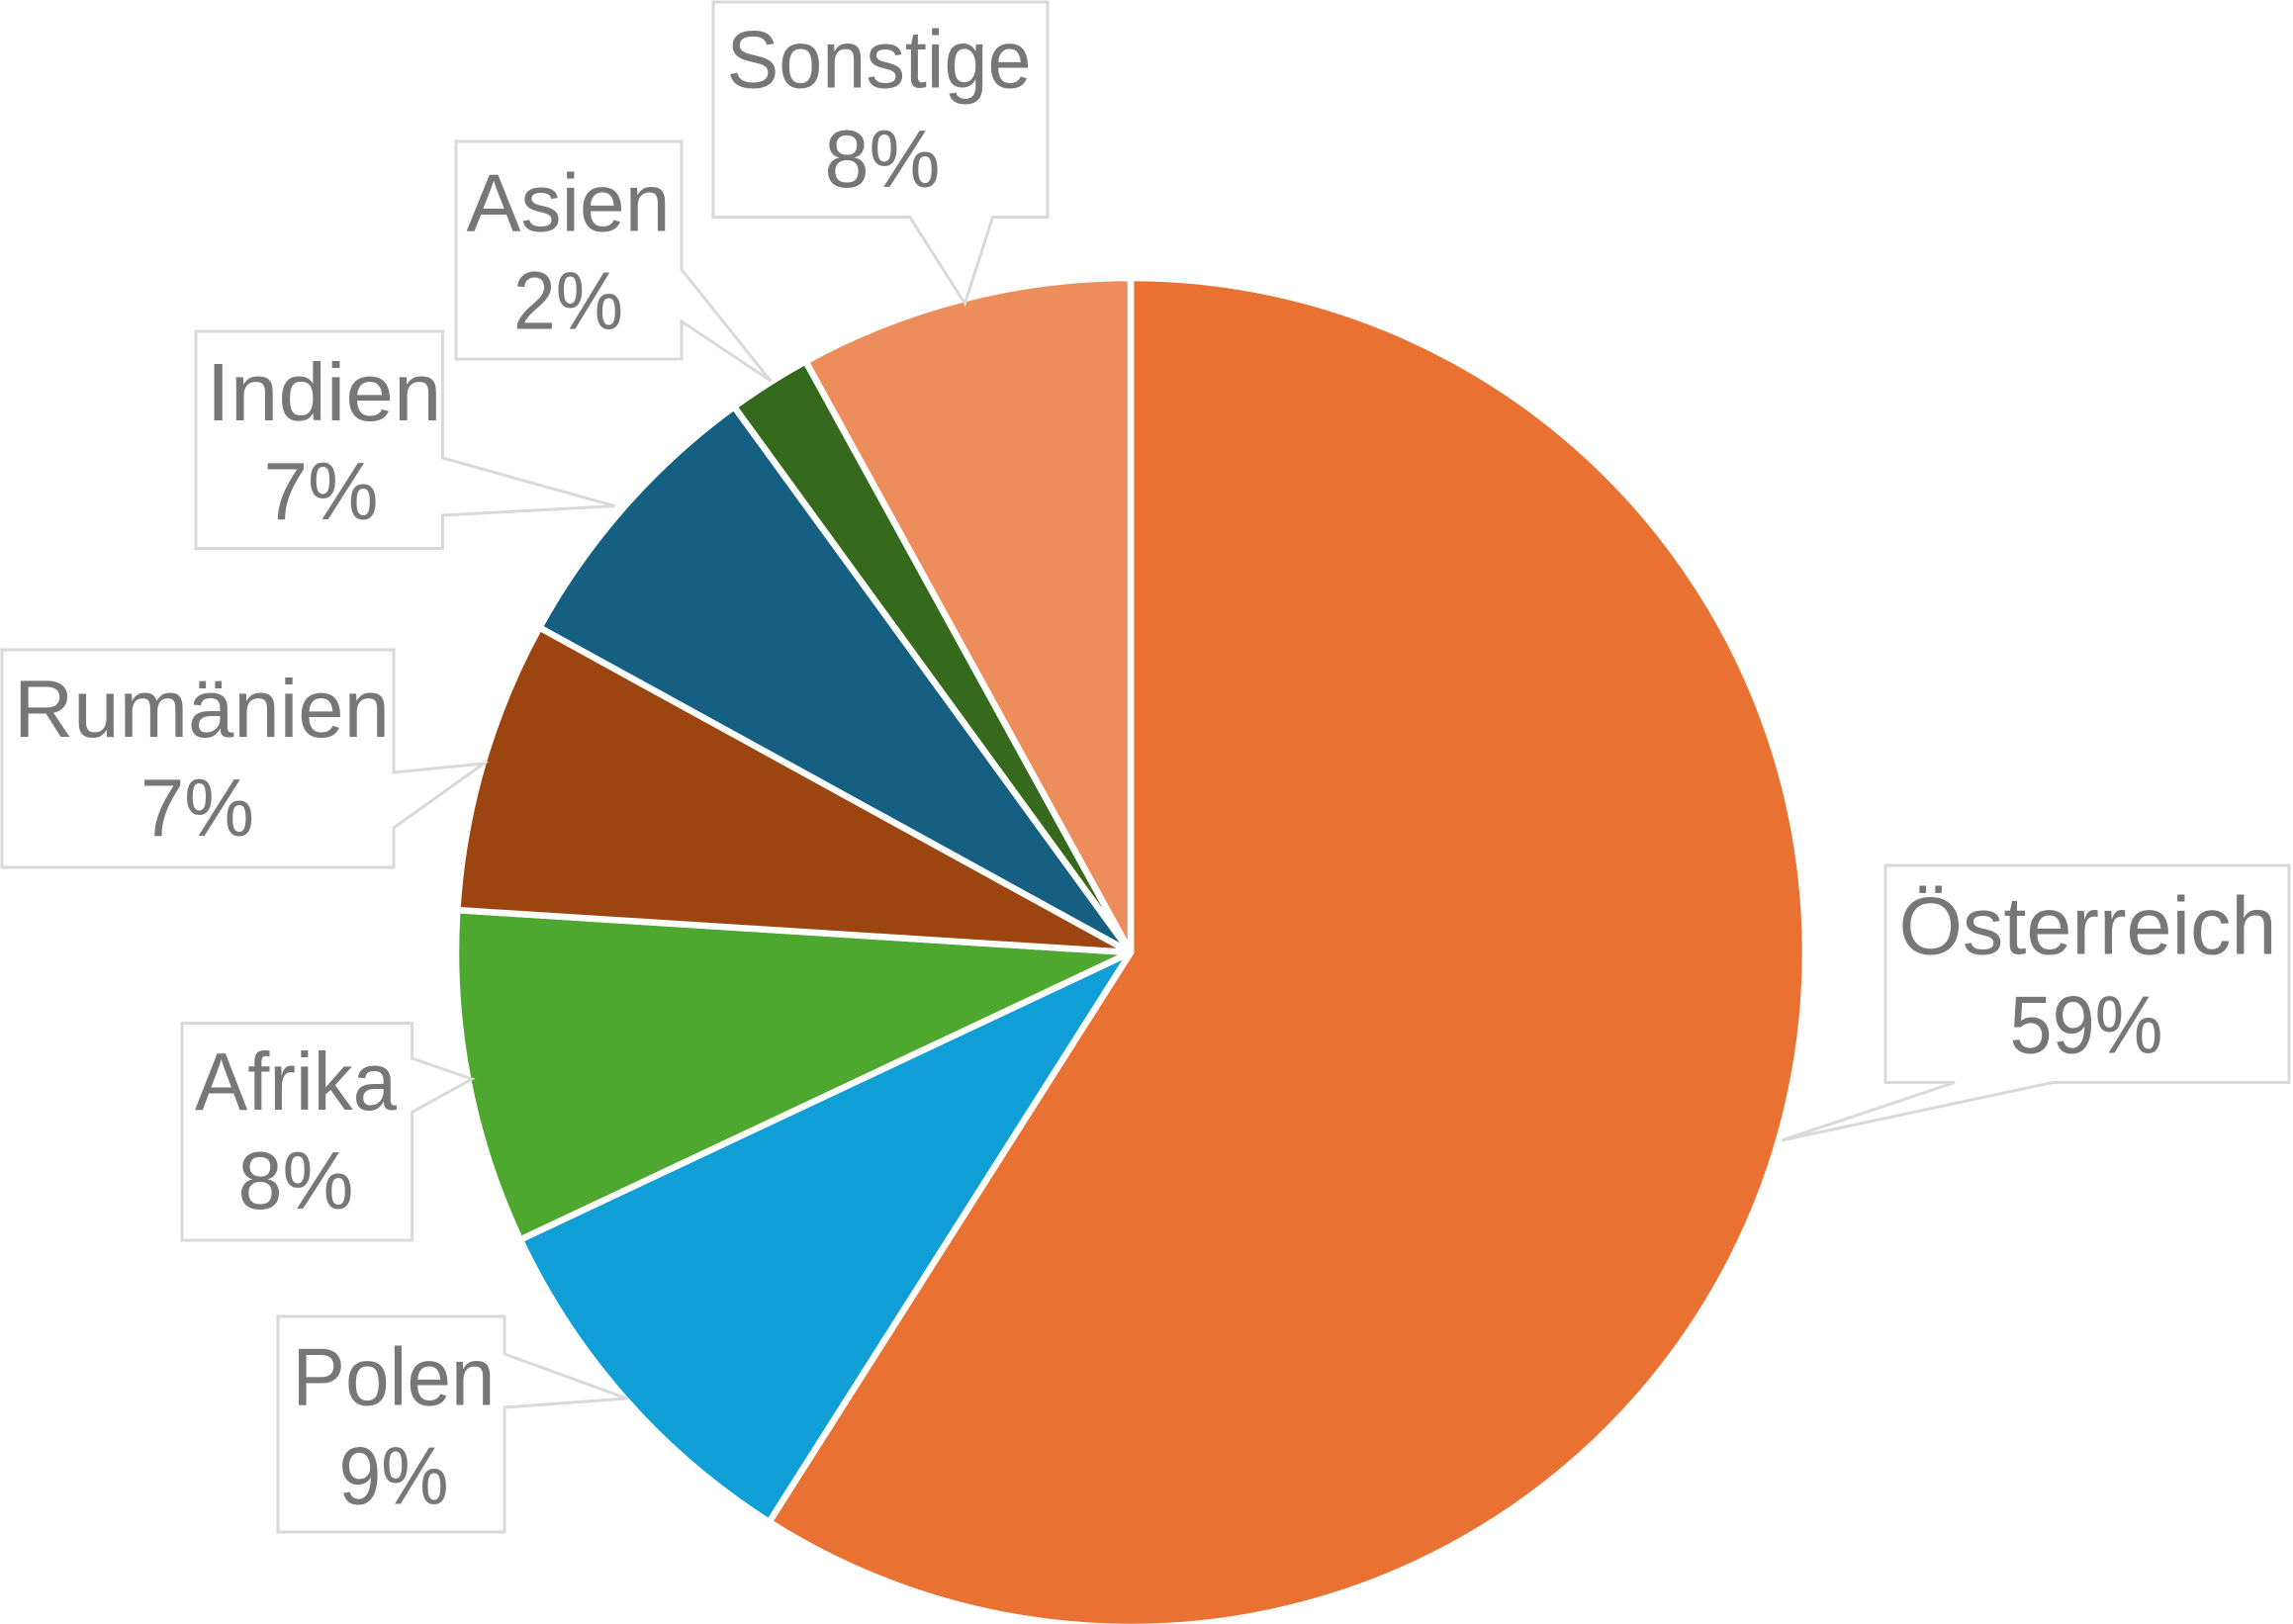 The width and height of the screenshot is (2293, 1624). What do you see at coordinates (324, 392) in the screenshot?
I see `svg-text: Indien` at bounding box center [324, 392].